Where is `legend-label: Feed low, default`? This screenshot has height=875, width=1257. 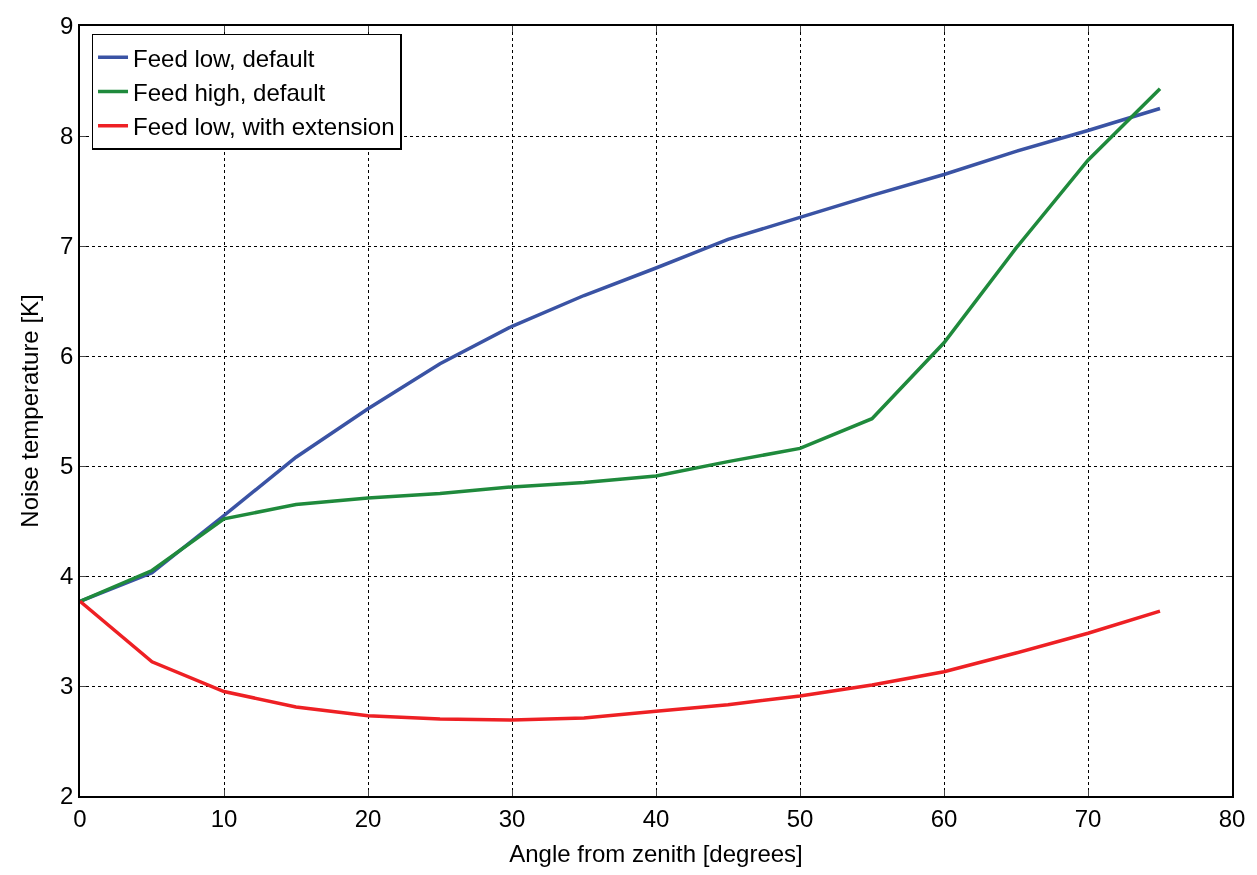 legend-label: Feed low, default is located at coordinates (224, 58).